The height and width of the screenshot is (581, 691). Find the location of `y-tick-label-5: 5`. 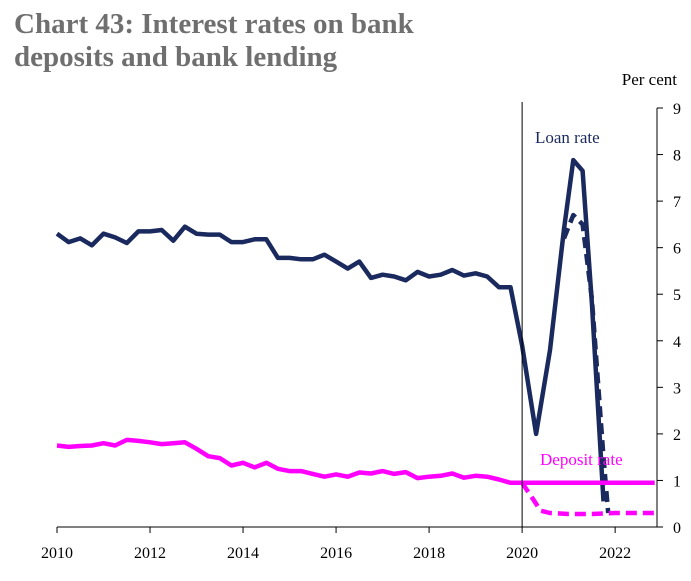

y-tick-label-5: 5 is located at coordinates (677, 295).